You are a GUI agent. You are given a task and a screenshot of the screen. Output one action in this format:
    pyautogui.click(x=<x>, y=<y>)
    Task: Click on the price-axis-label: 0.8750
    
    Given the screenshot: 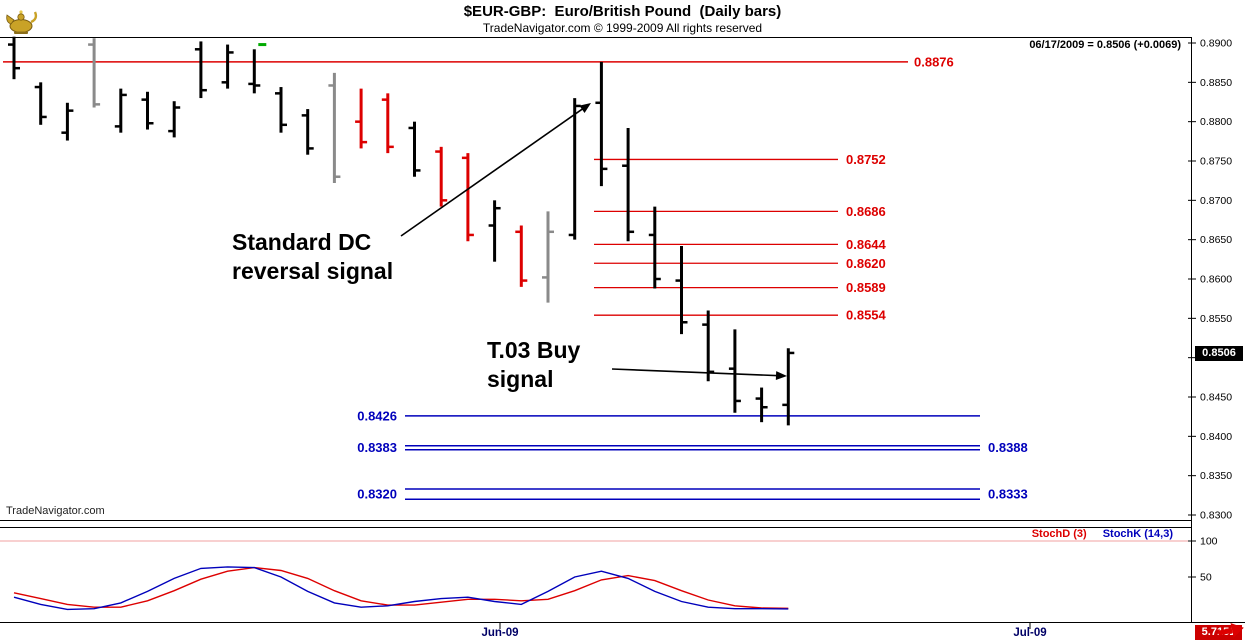 What is the action you would take?
    pyautogui.click(x=1216, y=162)
    